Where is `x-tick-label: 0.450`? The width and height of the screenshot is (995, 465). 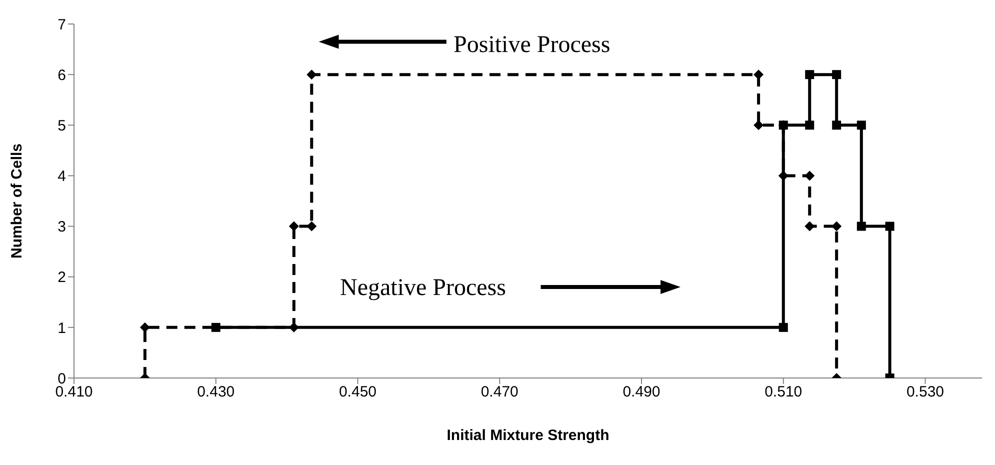 x-tick-label: 0.450 is located at coordinates (357, 392).